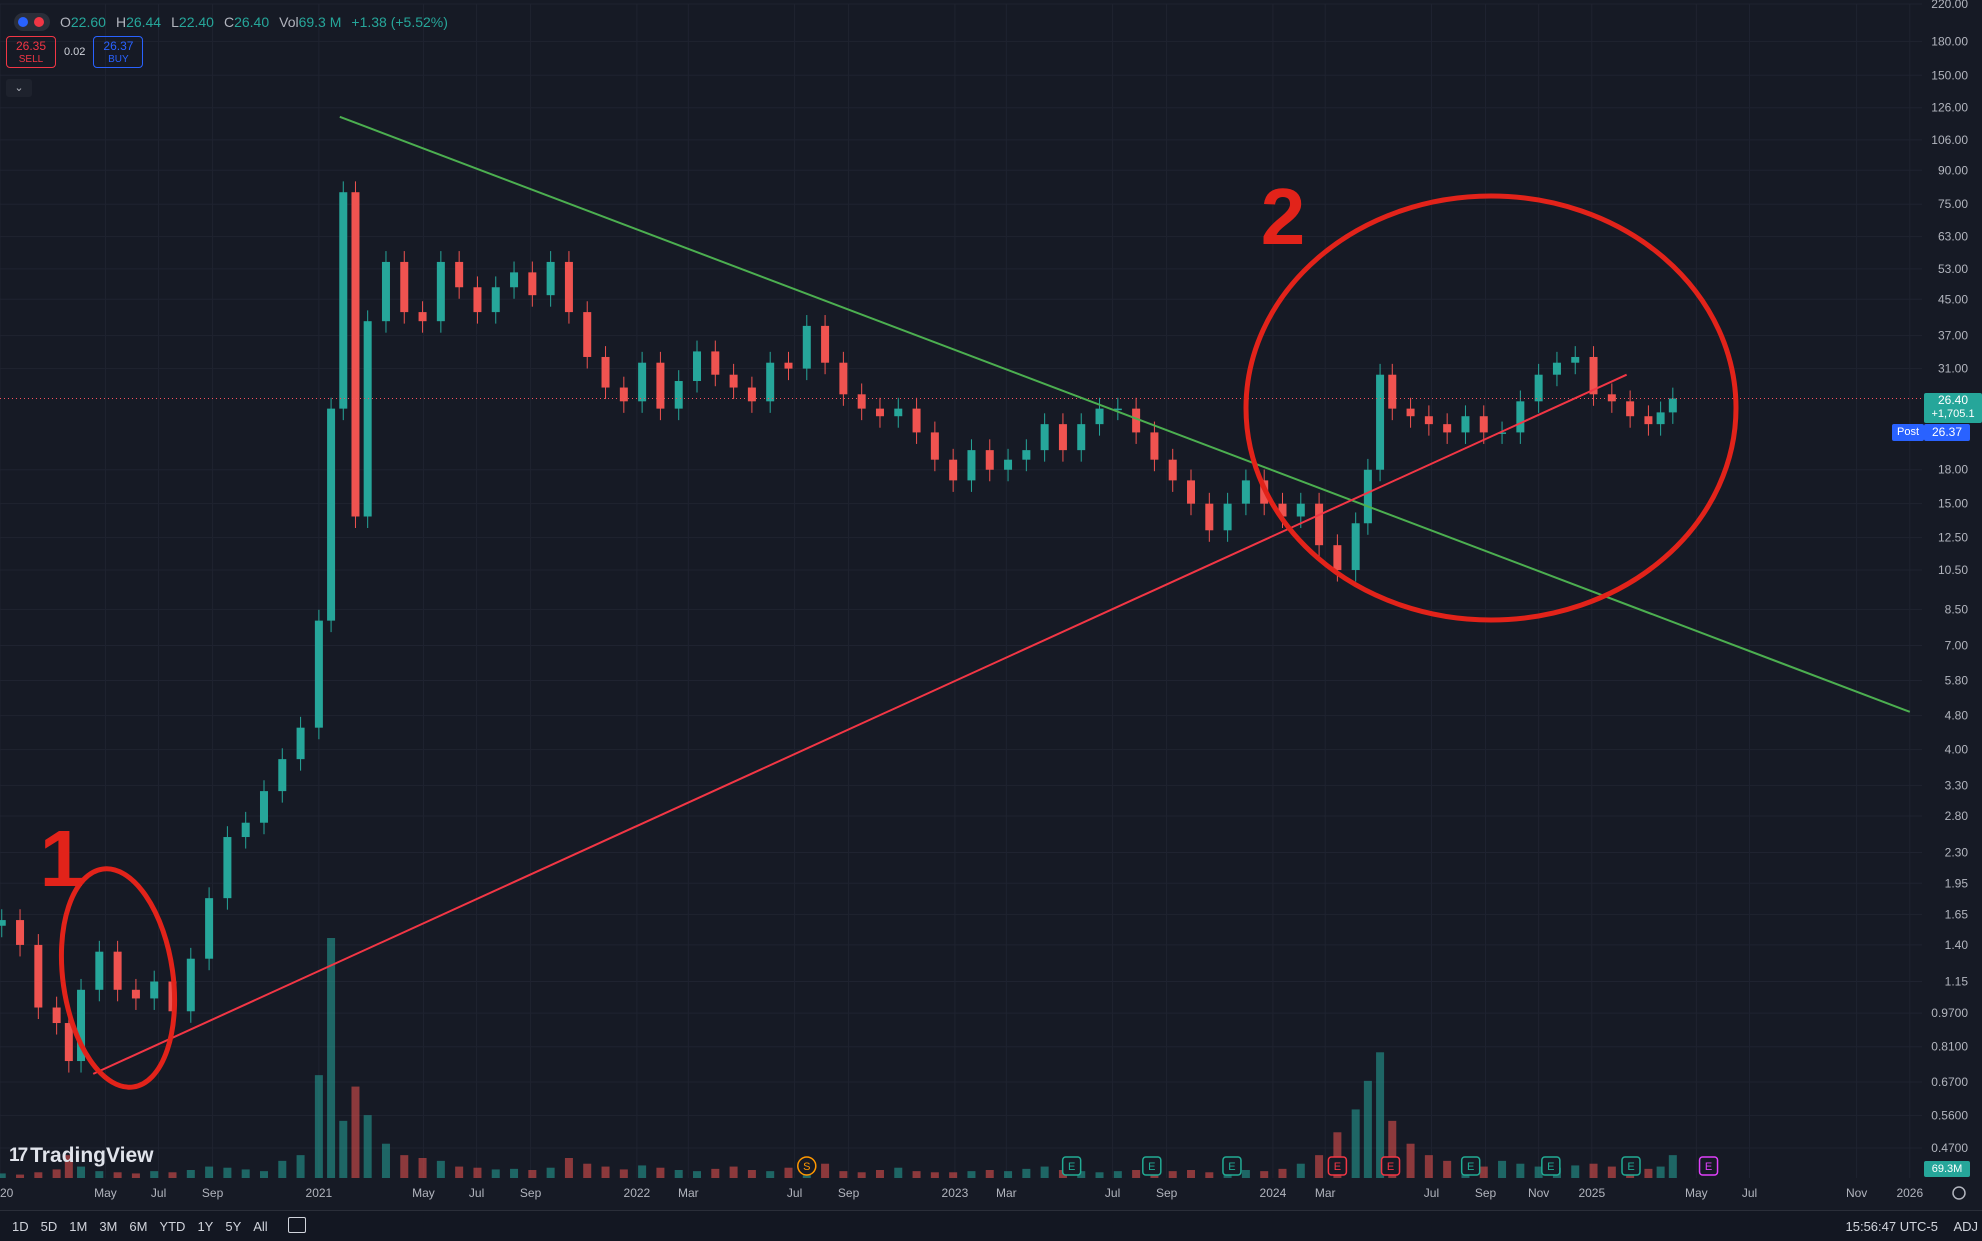  I want to click on spread-value: 0.02, so click(75, 52).